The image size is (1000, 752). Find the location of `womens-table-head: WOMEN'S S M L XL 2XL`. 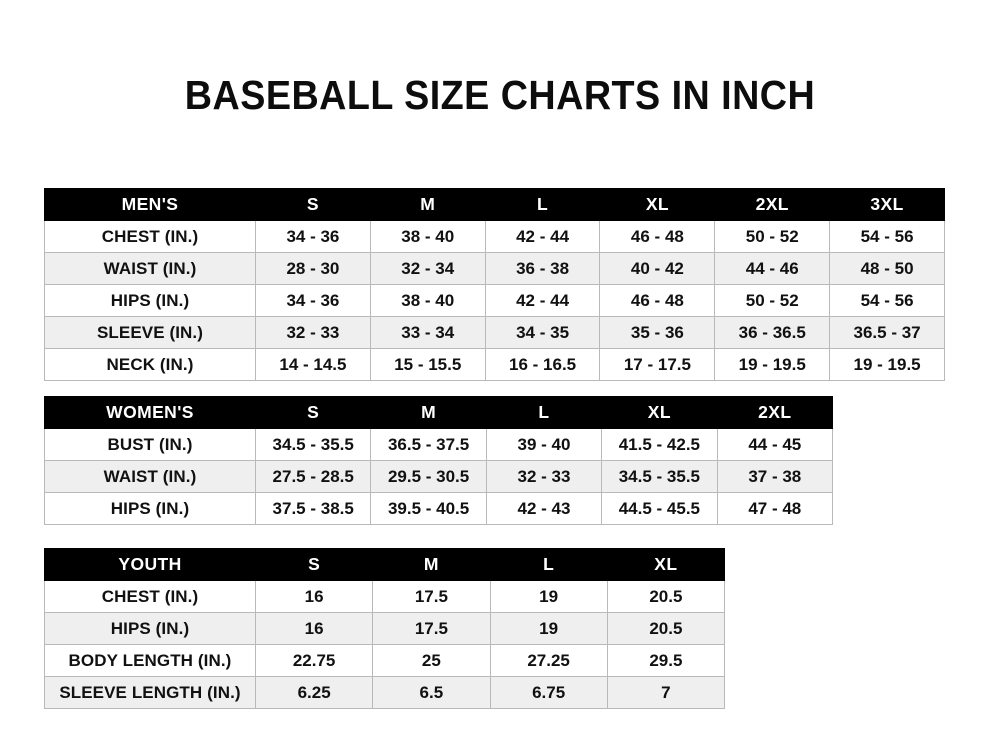

womens-table-head: WOMEN'S S M L XL 2XL is located at coordinates (439, 412).